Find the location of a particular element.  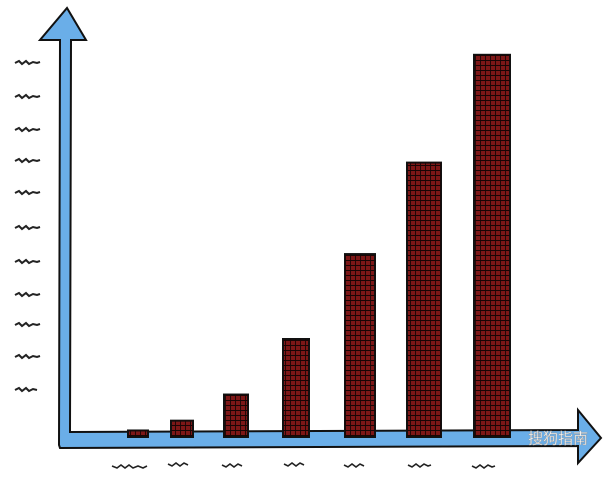

x-scribbles is located at coordinates (303, 465).